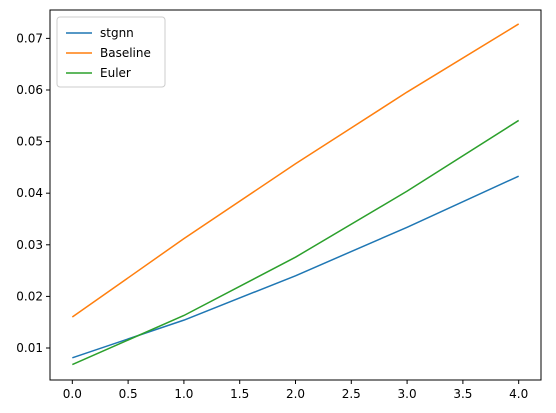 The image size is (556, 413). I want to click on x-tick-label: 1.5, so click(239, 394).